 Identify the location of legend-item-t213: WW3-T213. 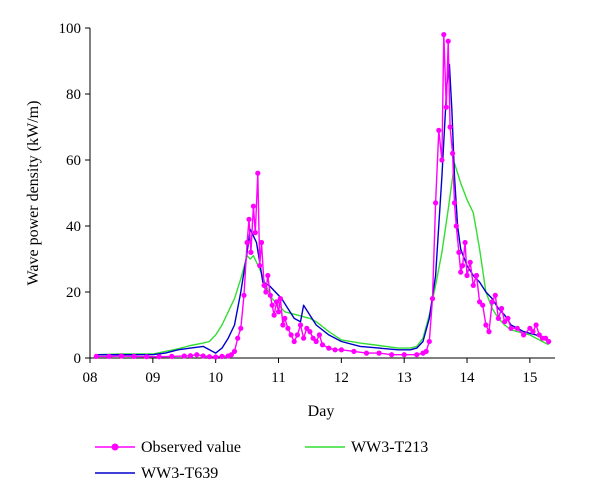
(366, 447).